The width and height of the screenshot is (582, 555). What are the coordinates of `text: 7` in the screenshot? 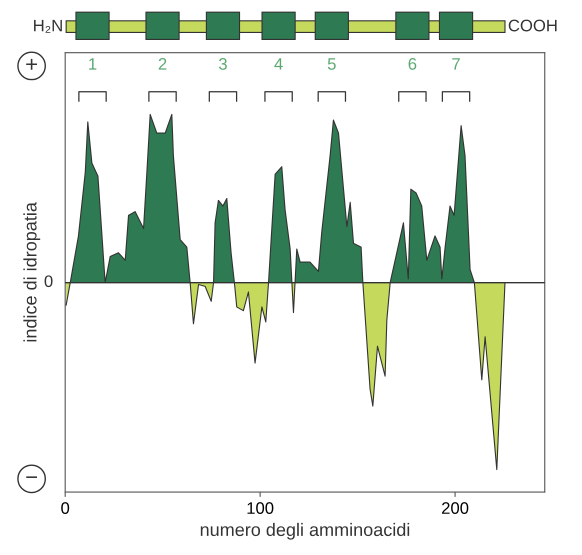 It's located at (456, 64).